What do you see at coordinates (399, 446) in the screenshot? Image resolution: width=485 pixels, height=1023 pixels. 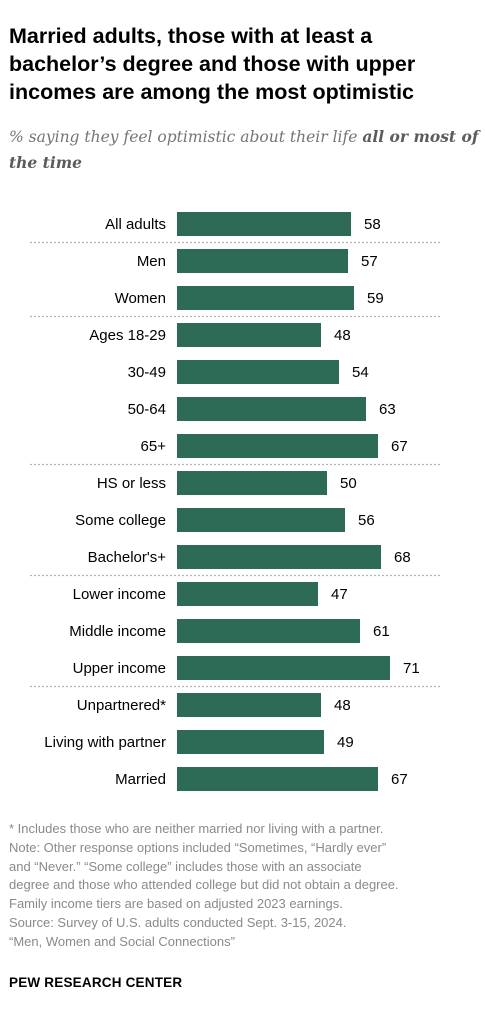 I see `value-label-65: 67` at bounding box center [399, 446].